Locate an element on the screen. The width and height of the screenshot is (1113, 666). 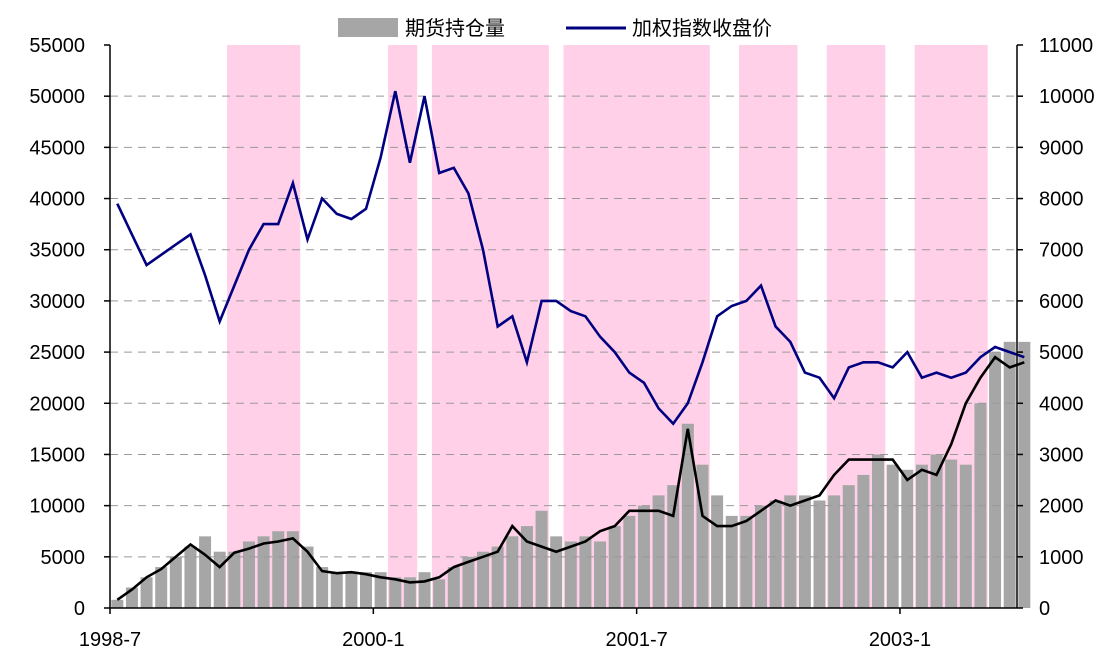
left-tick-label-25000: 25000 is located at coordinates (57, 353).